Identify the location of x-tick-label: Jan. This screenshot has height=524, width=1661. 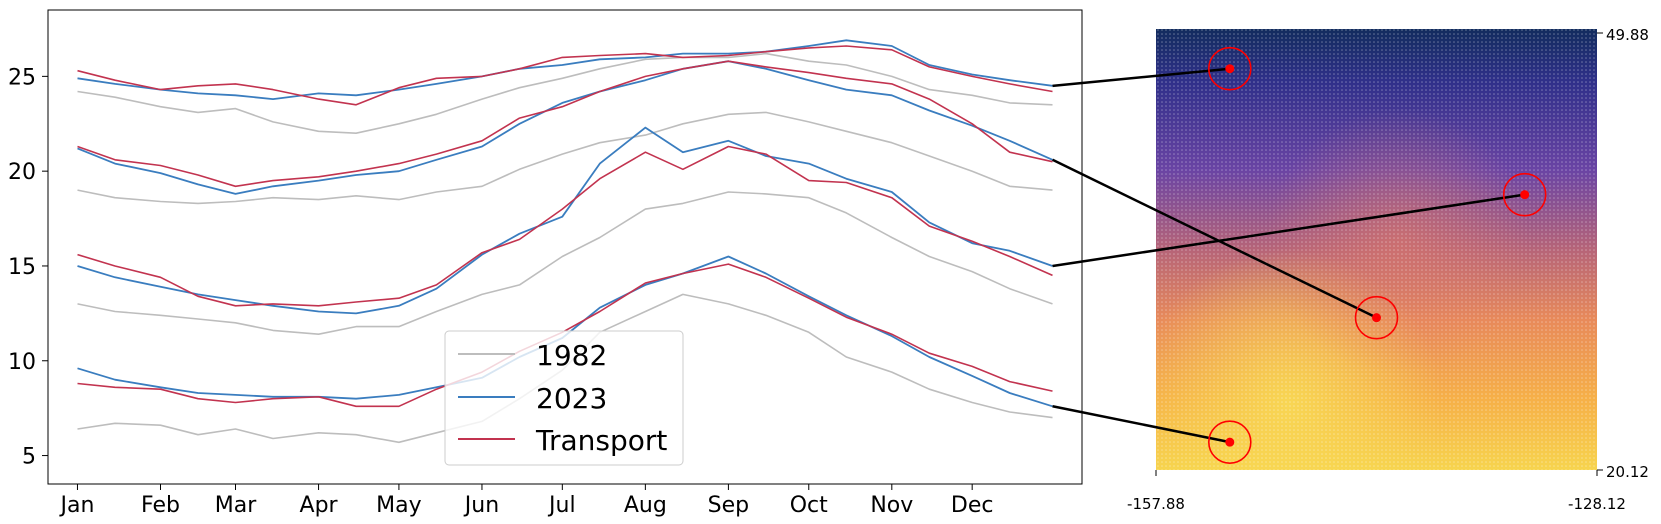
(77, 505).